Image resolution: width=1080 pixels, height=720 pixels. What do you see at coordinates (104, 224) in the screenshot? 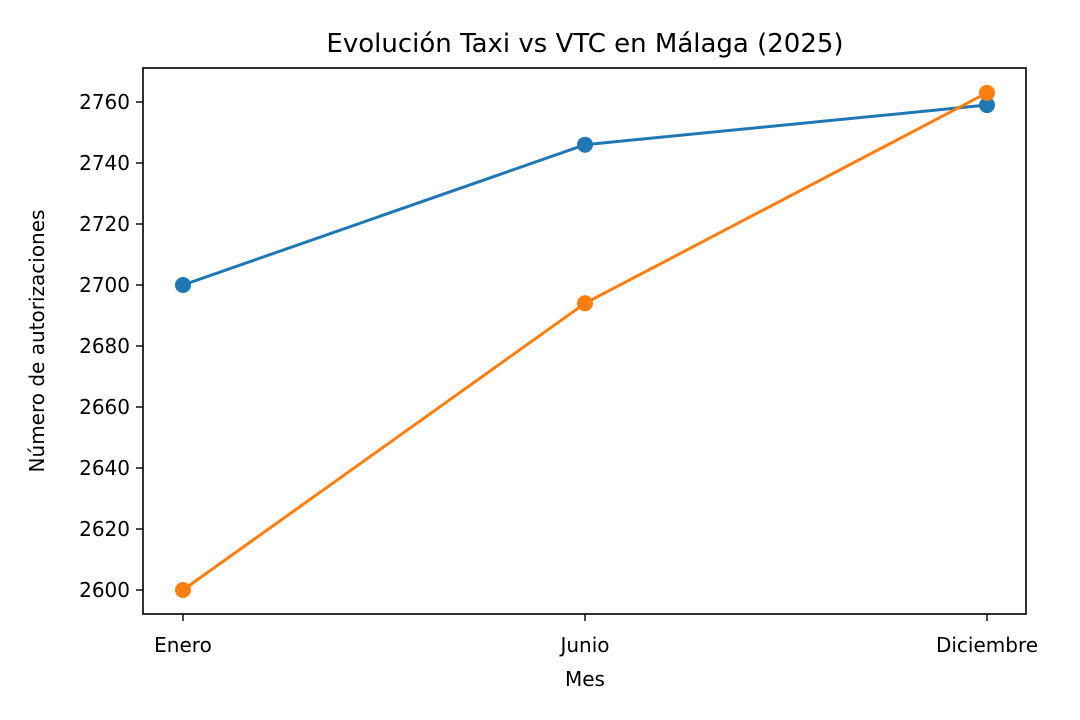
I see `y-tick-label: 2720` at bounding box center [104, 224].